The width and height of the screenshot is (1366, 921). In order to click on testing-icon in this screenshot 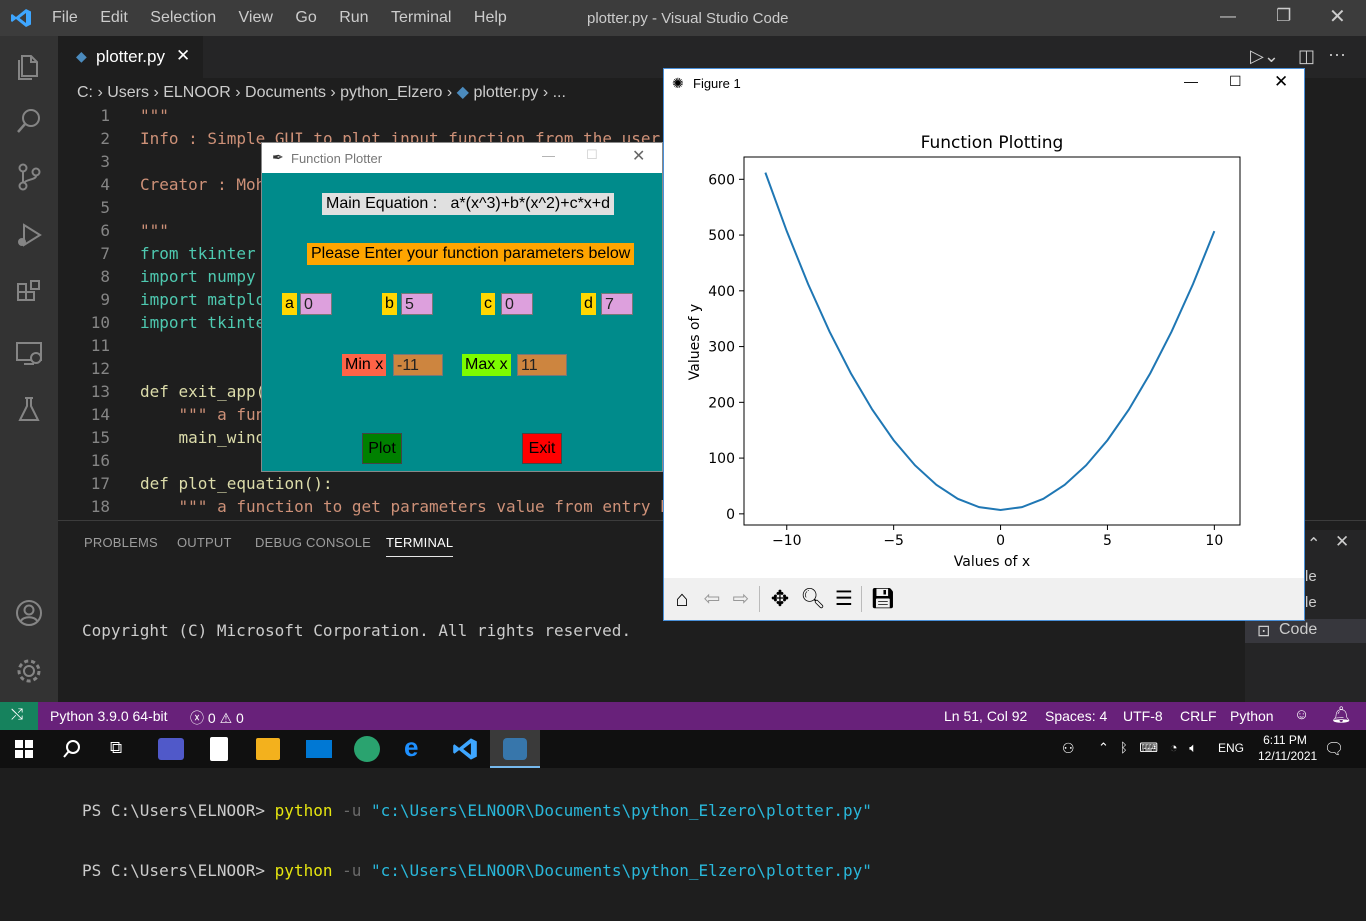, I will do `click(29, 409)`.